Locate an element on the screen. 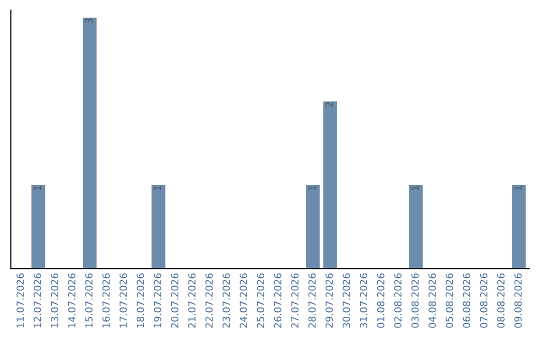  x-tick-label: 28.07.2026 is located at coordinates (312, 300).